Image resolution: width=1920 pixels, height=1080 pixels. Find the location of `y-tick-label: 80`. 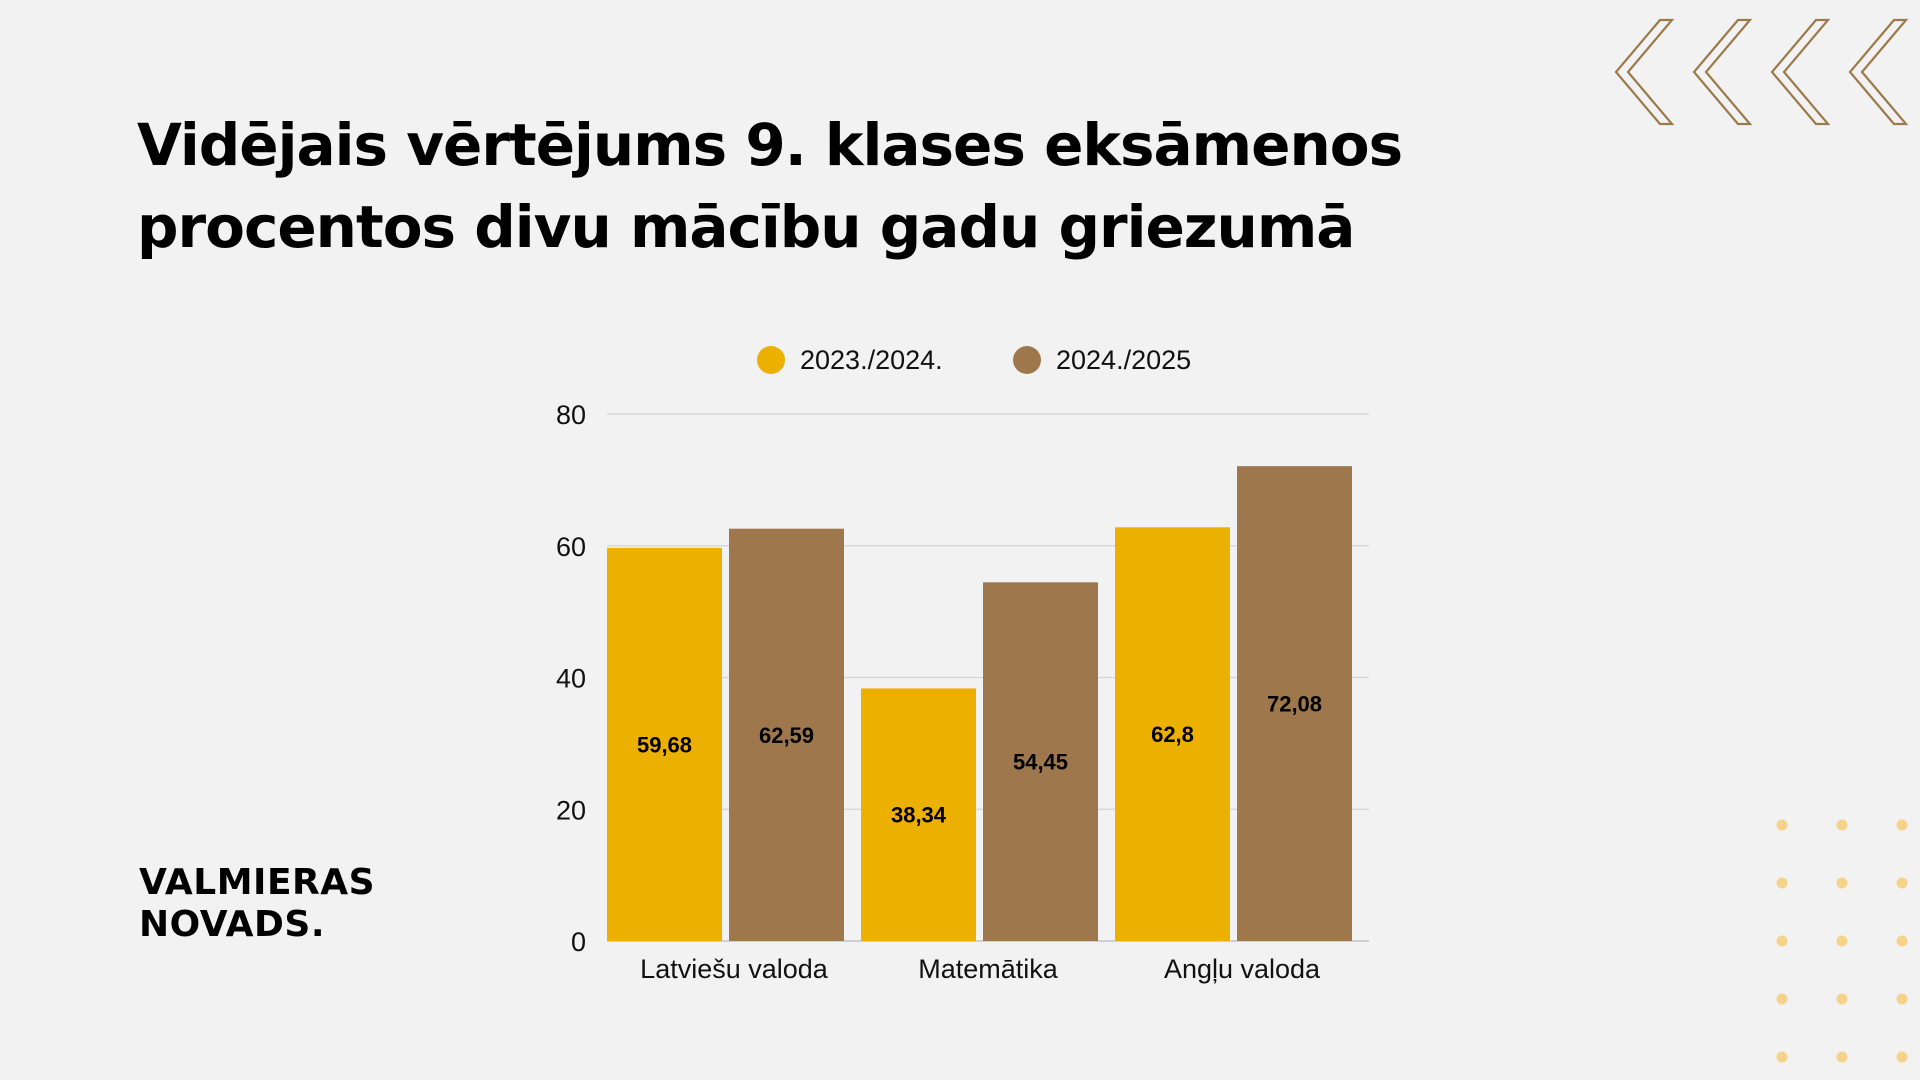

y-tick-label: 80 is located at coordinates (571, 415).